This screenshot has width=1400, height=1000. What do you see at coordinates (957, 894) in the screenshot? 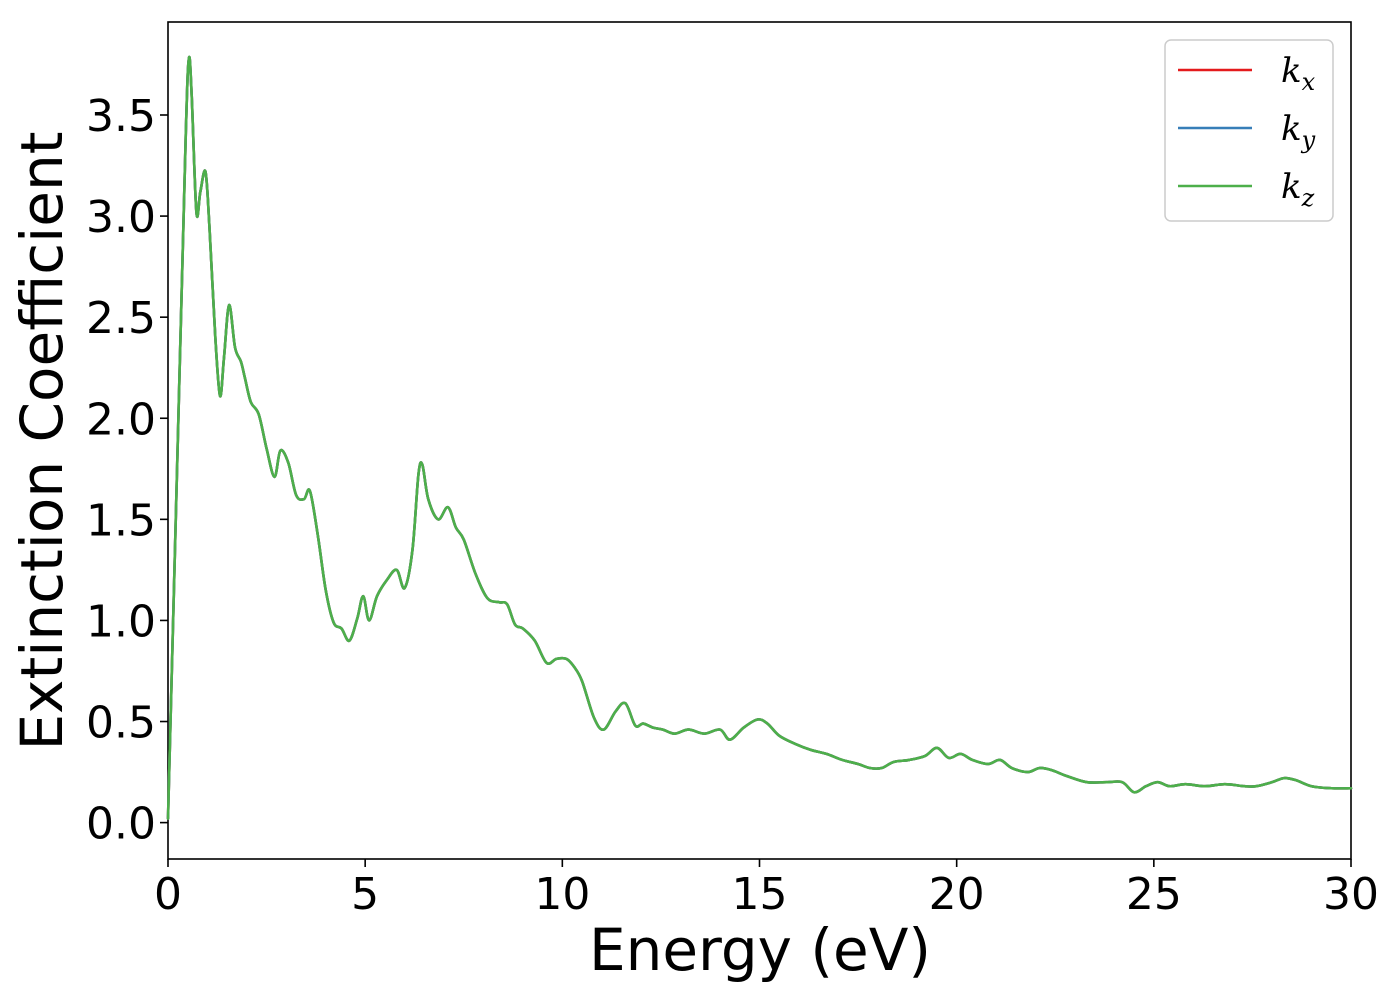
I see `x-tick-label: 20` at bounding box center [957, 894].